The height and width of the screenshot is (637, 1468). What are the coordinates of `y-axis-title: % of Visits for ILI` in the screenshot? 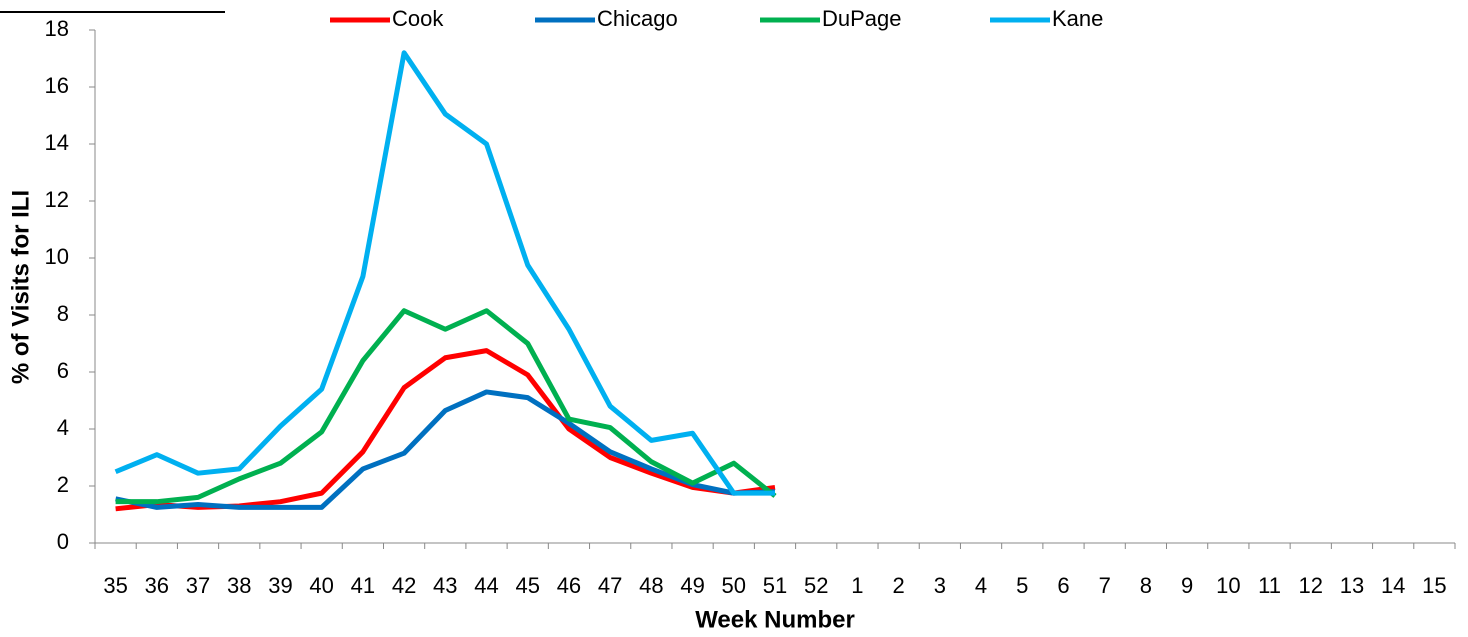 It's located at (20, 287).